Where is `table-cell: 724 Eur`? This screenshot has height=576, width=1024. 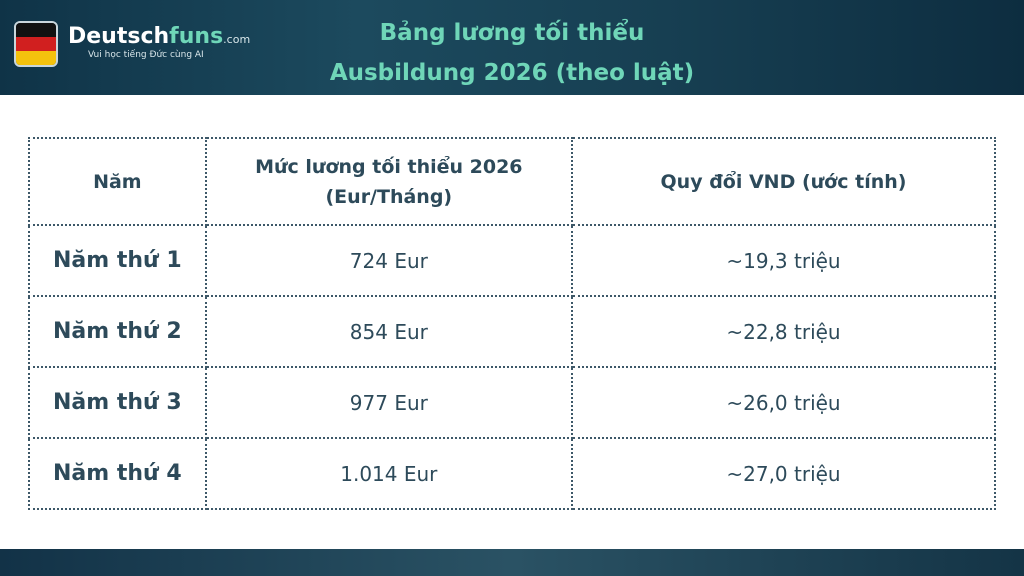
table-cell: 724 Eur is located at coordinates (388, 260).